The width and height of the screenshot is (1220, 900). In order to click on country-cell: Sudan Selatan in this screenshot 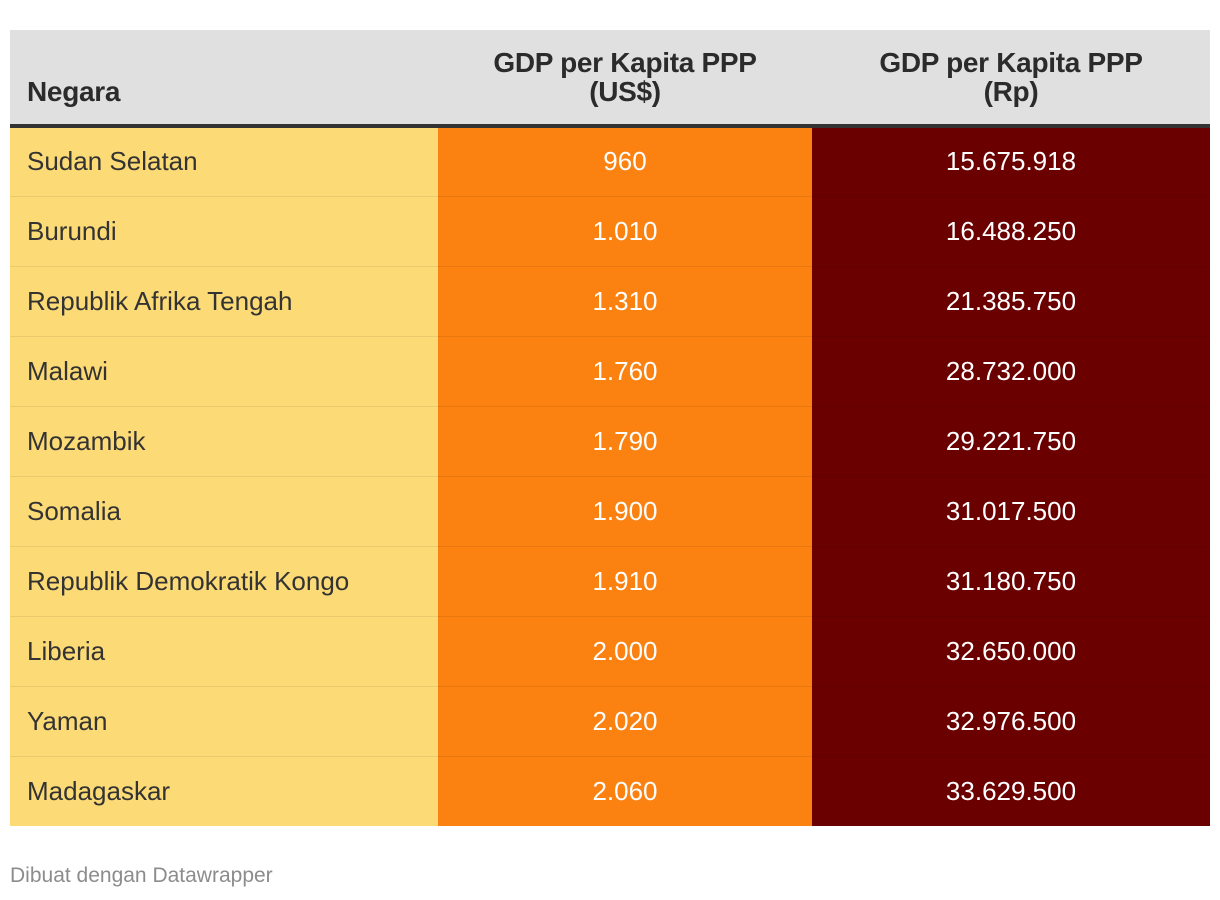, I will do `click(224, 161)`.